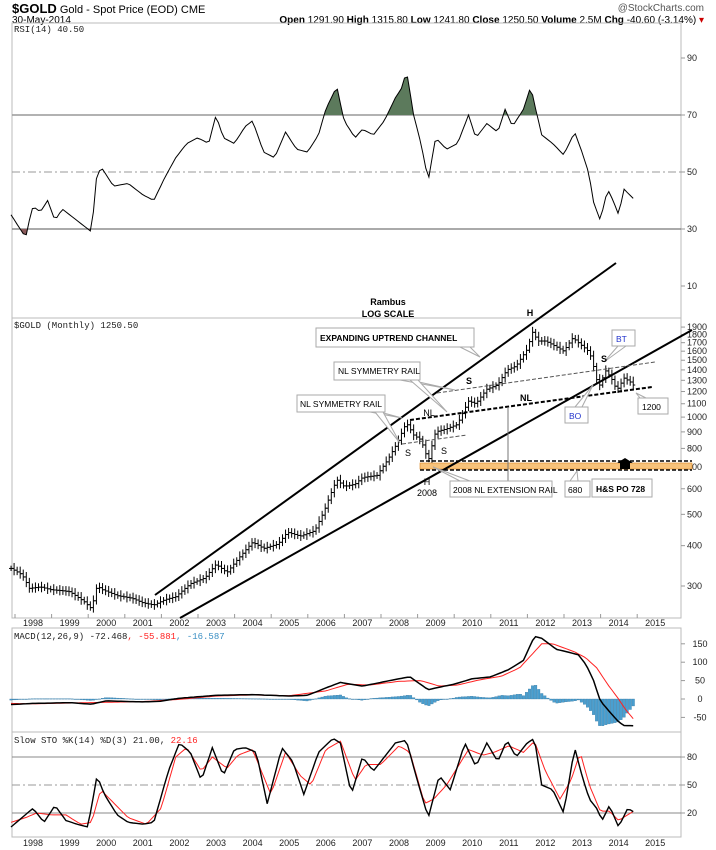 The width and height of the screenshot is (716, 850). What do you see at coordinates (590, 20) in the screenshot?
I see `volume-value: 2.5M` at bounding box center [590, 20].